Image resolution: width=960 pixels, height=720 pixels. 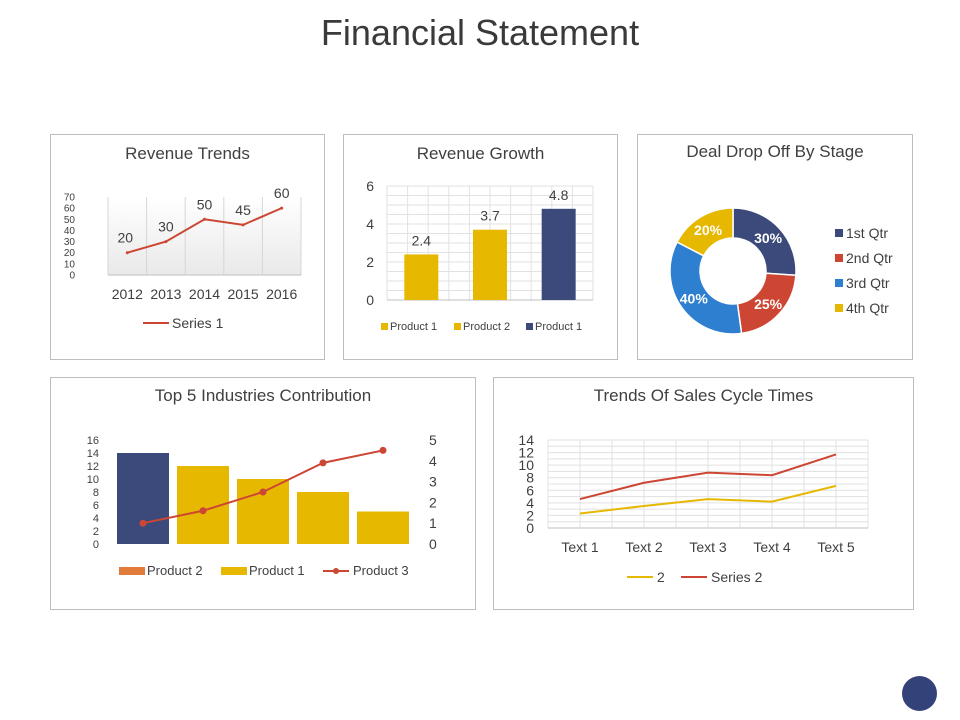 I want to click on data-label: 60, so click(x=282, y=193).